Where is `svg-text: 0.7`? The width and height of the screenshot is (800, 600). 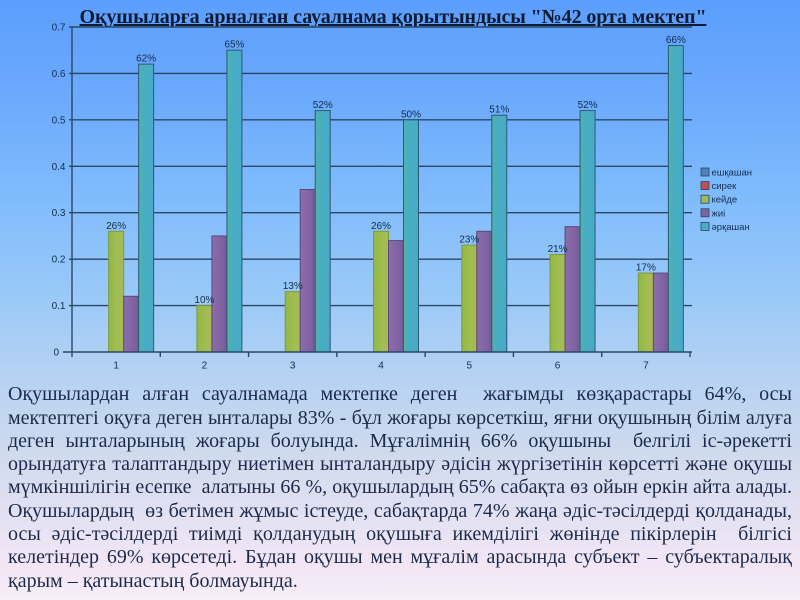 svg-text: 0.7 is located at coordinates (59, 28).